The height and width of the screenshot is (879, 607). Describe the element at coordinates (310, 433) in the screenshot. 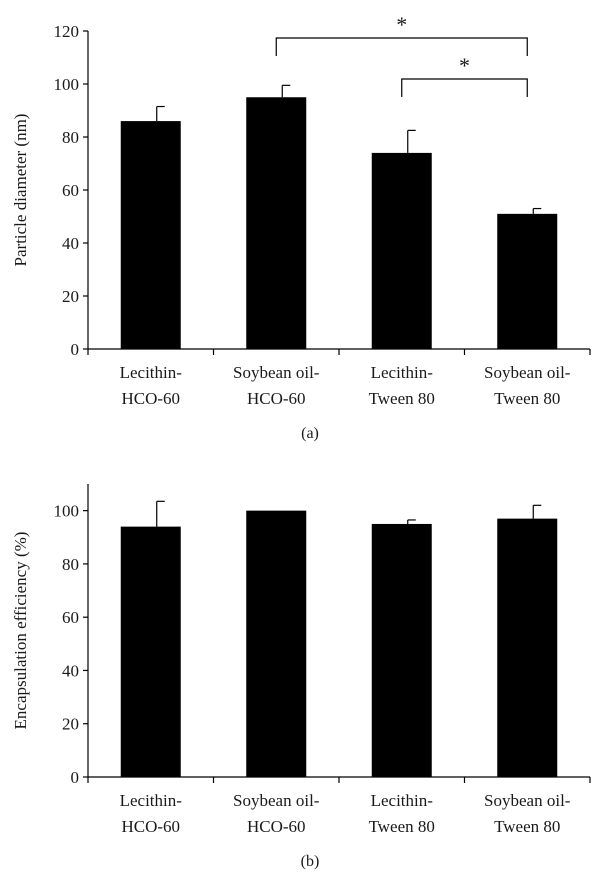

I see `panel-label: (a)` at that location.